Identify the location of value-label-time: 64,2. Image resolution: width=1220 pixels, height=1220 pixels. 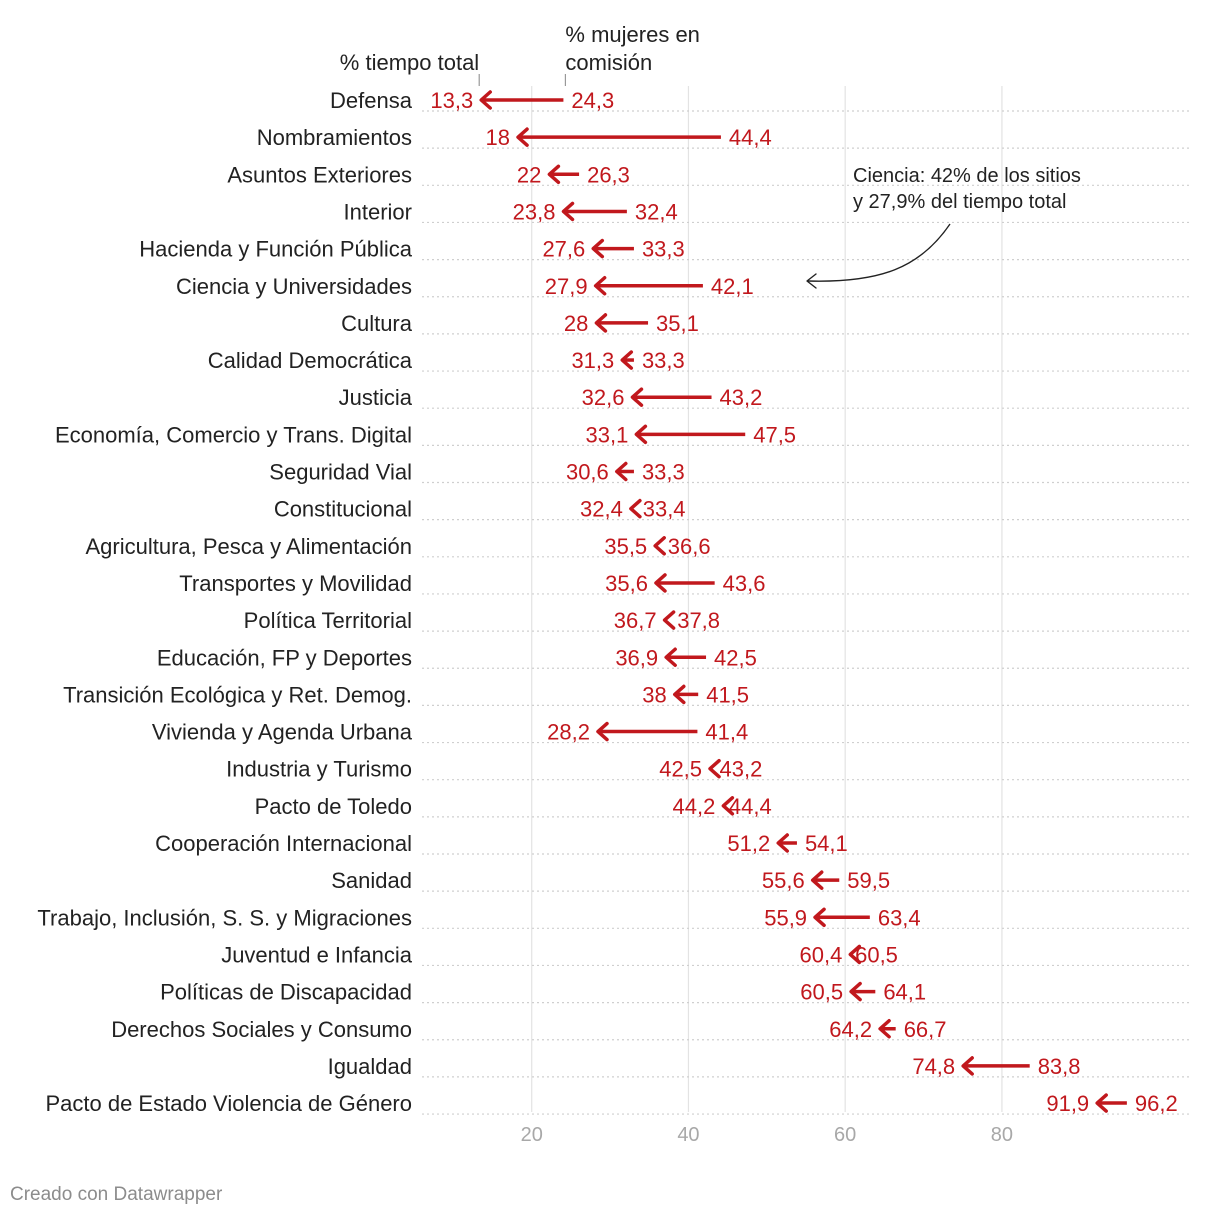
(850, 1029).